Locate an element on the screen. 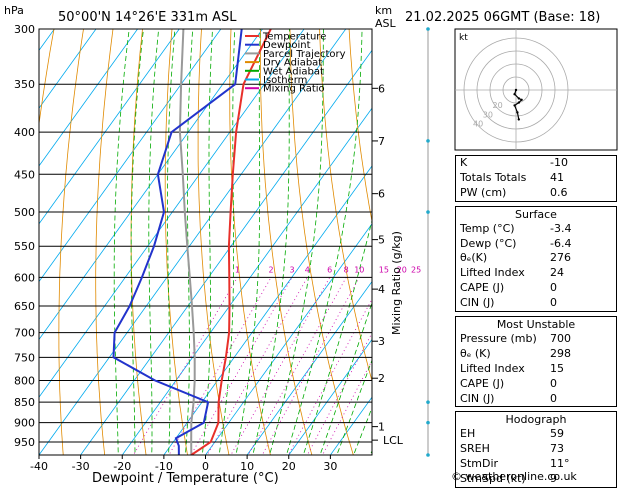 This screenshot has height=492, width=629. x-tick-label: -30 is located at coordinates (81, 466).